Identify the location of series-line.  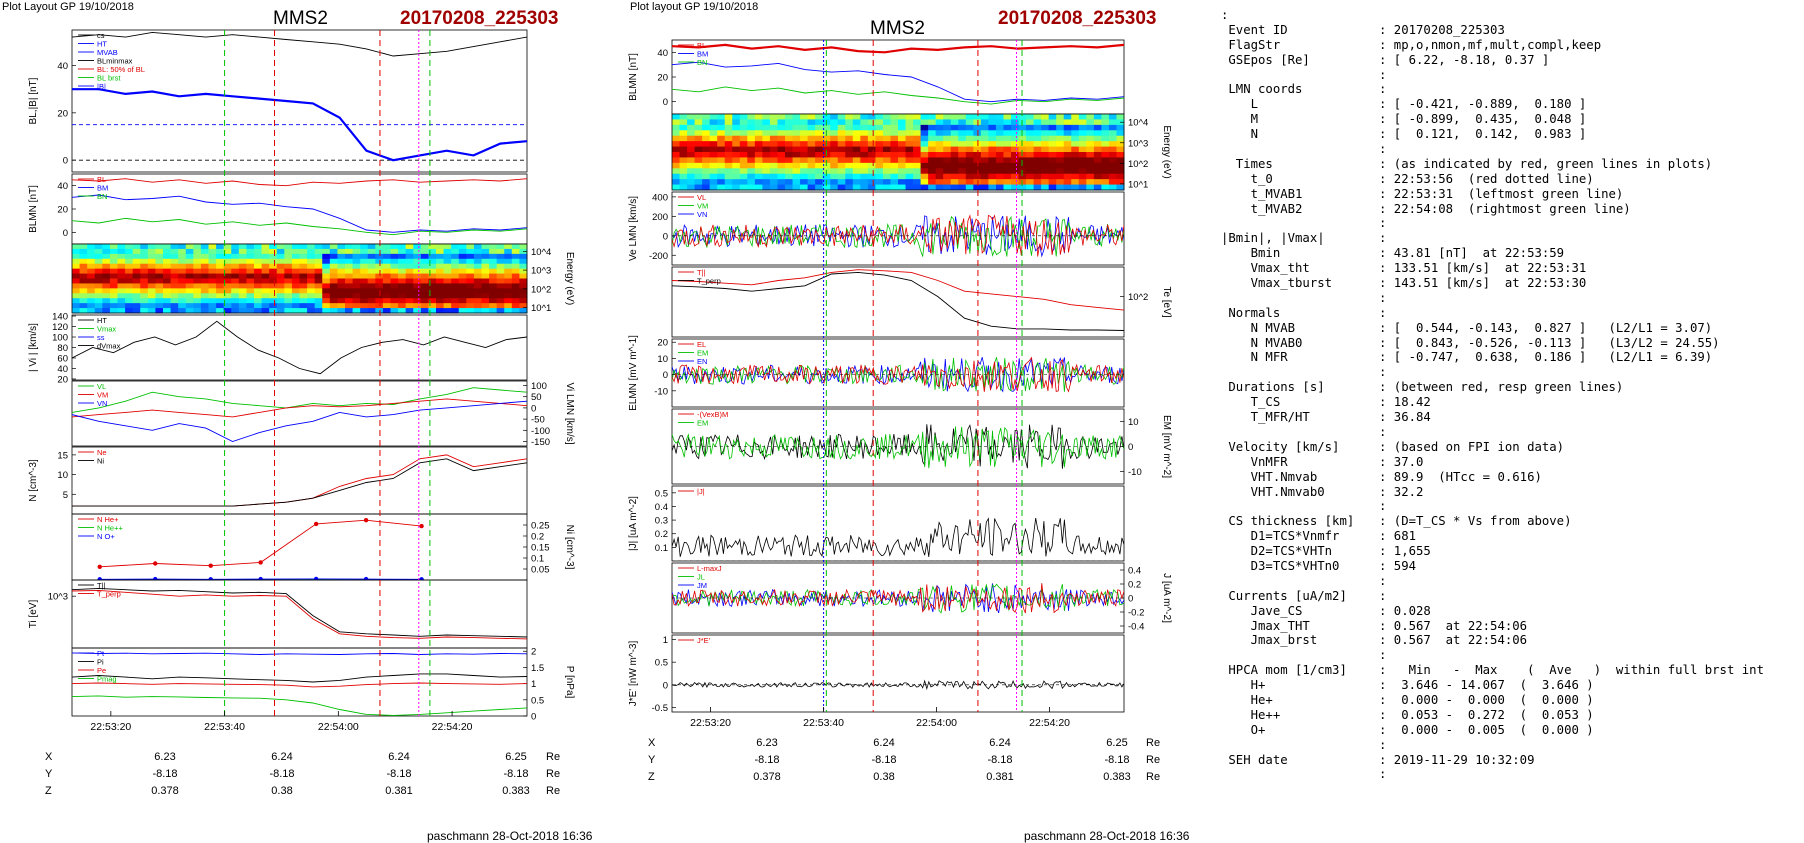
(898, 537).